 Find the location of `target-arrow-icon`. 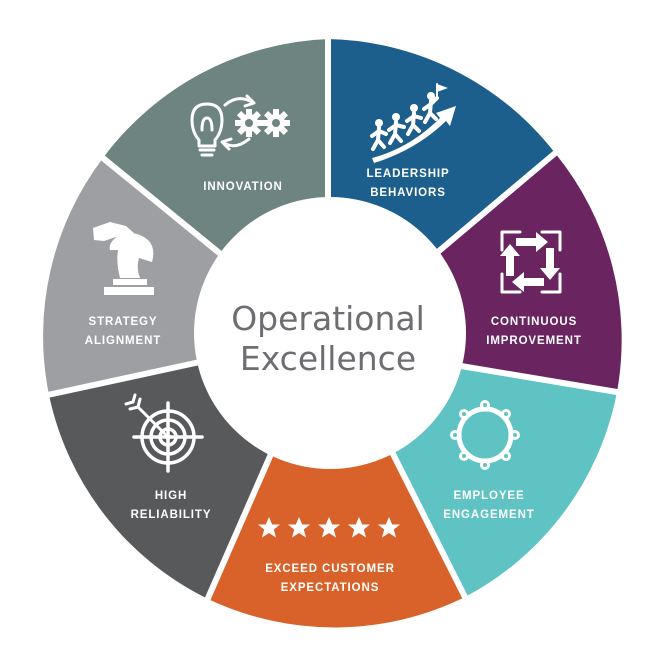

target-arrow-icon is located at coordinates (164, 433).